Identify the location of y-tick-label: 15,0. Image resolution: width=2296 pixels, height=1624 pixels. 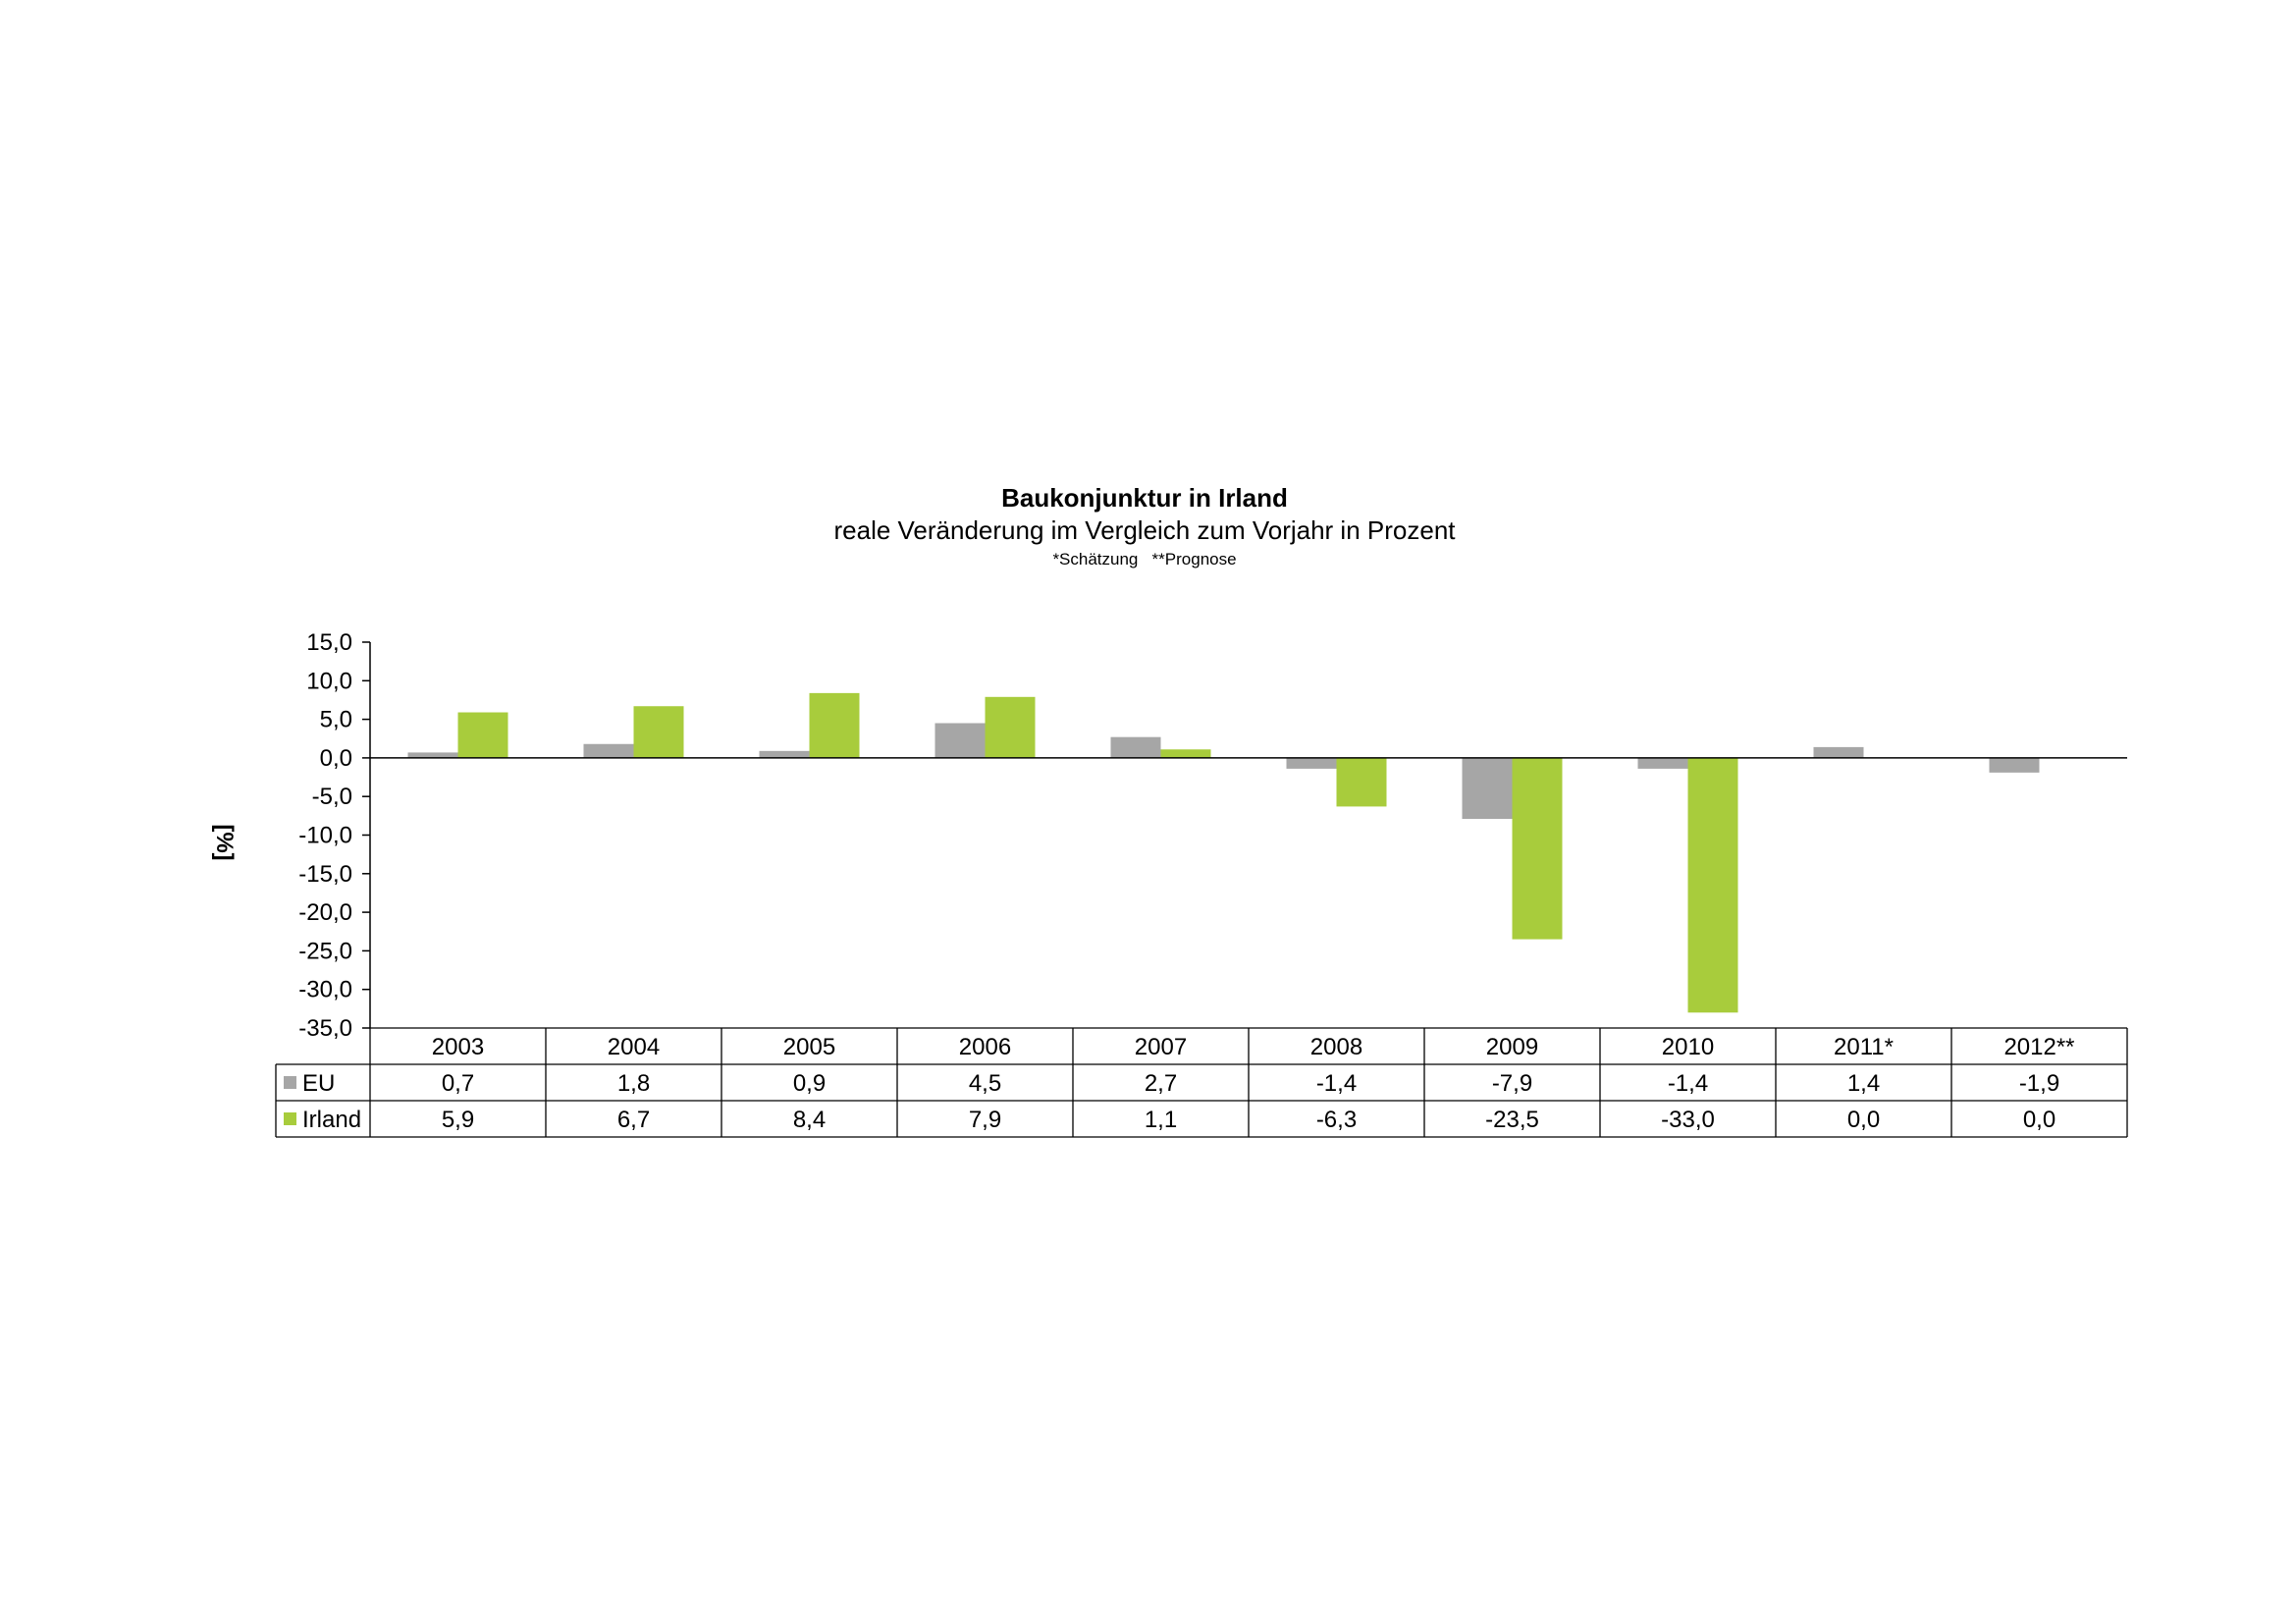
(329, 642).